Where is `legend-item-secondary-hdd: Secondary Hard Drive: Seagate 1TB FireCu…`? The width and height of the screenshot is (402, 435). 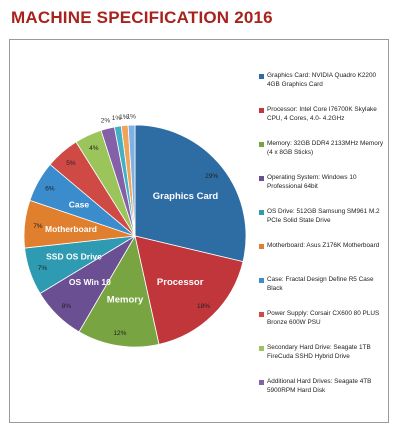
legend-item-secondary-hdd: Secondary Hard Drive: Seagate 1TB FireCu… is located at coordinates (322, 361).